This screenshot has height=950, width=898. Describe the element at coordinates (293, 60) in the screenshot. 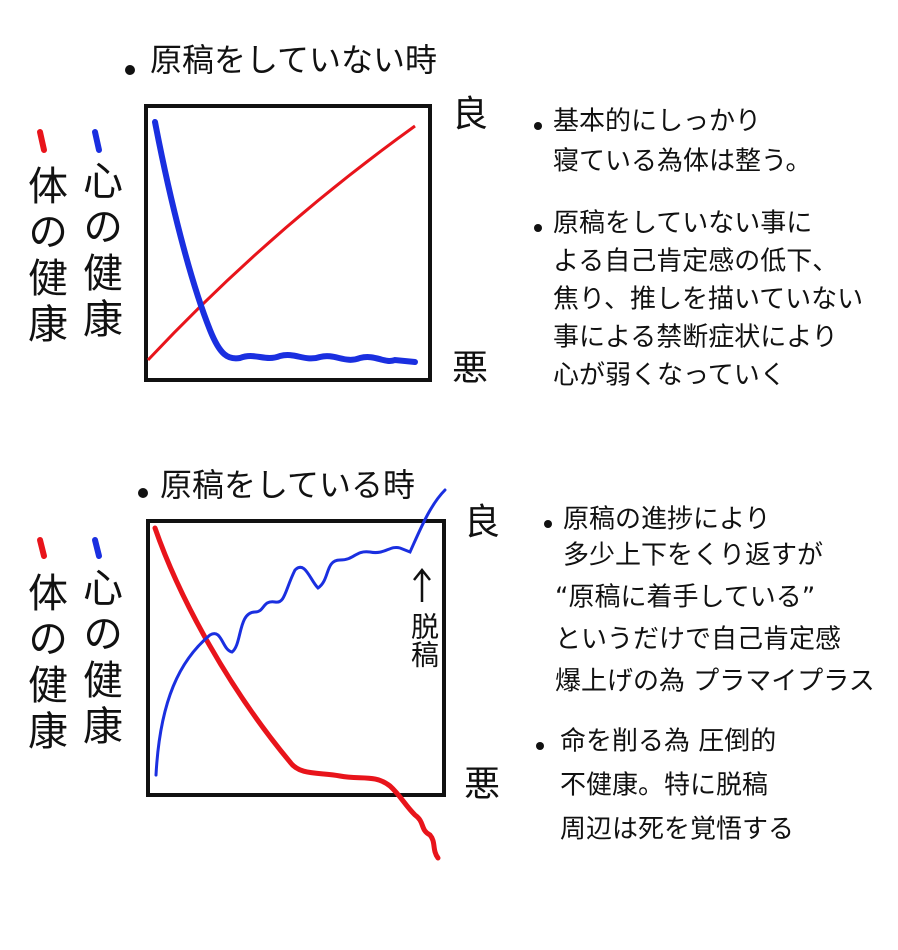

I see `panel-title: 原稿をしていない時` at that location.